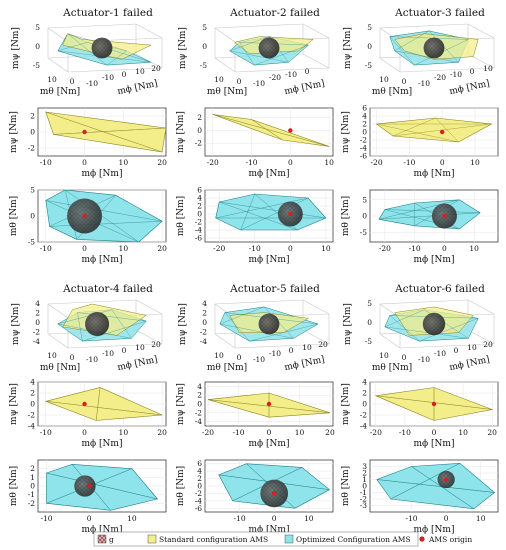 This screenshot has width=506, height=550. Describe the element at coordinates (472, 347) in the screenshot. I see `y-tick-label: 10` at that location.